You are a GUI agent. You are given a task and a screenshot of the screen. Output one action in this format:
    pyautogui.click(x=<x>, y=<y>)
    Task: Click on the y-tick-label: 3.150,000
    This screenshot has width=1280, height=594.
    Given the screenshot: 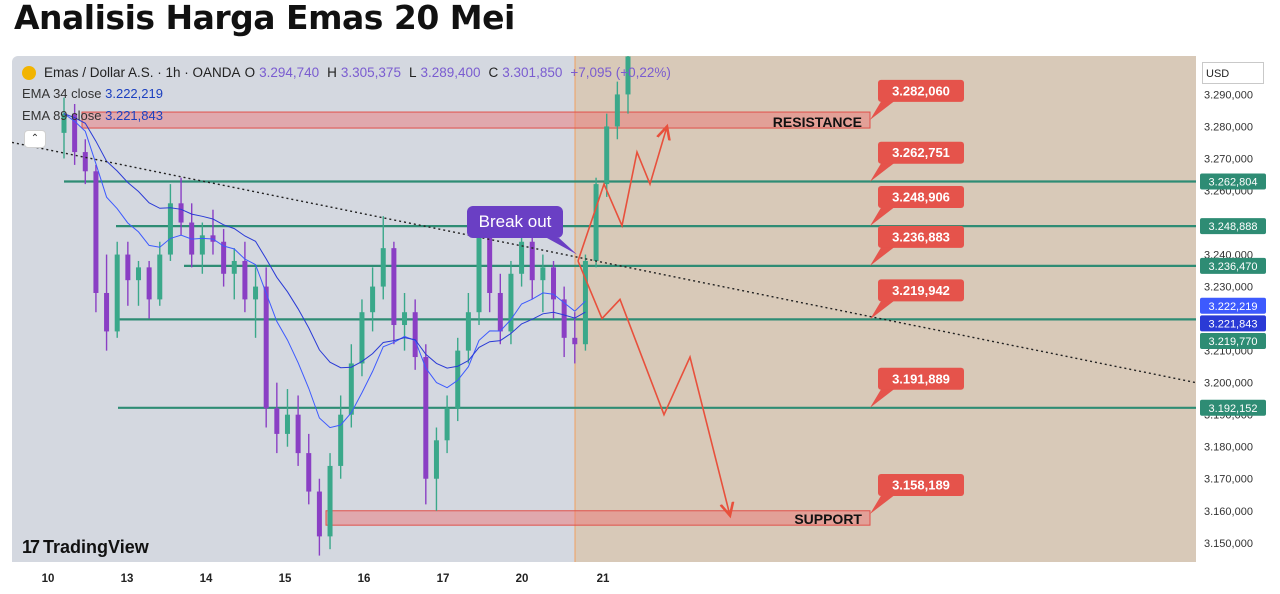 What is the action you would take?
    pyautogui.click(x=1228, y=544)
    